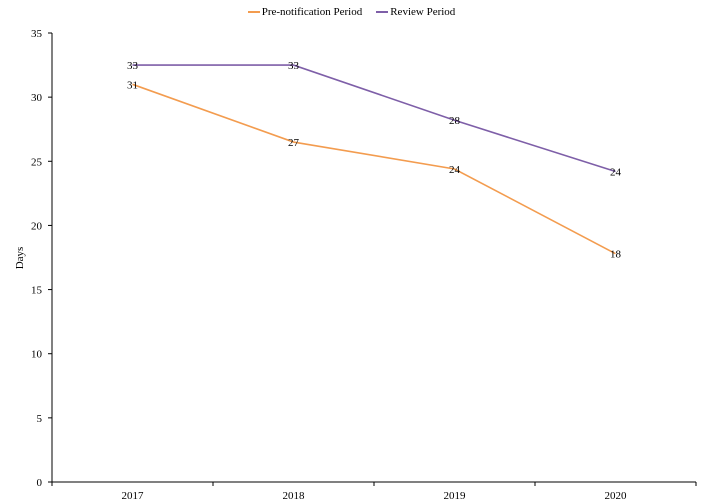 This screenshot has height=502, width=703. I want to click on y-axis-title: Days, so click(20, 258).